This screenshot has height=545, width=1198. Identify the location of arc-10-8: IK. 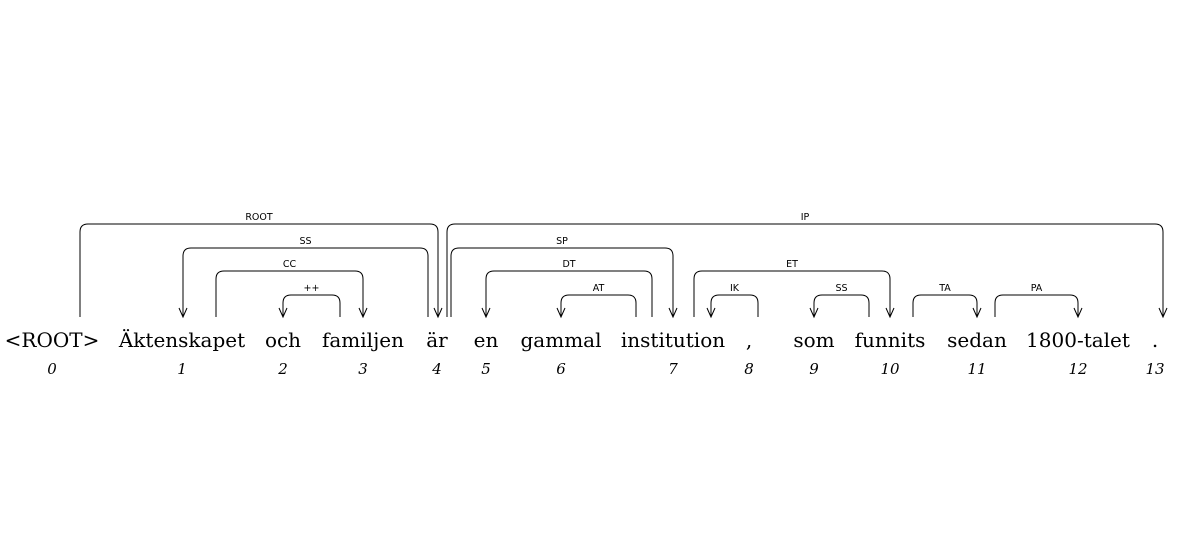
(732, 300).